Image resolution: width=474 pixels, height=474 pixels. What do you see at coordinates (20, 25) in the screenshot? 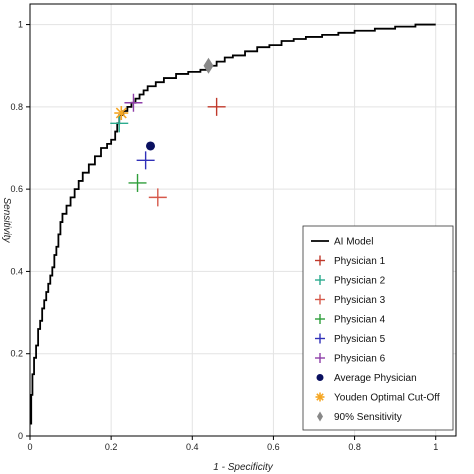
I see `y-tick-label: 1` at bounding box center [20, 25].